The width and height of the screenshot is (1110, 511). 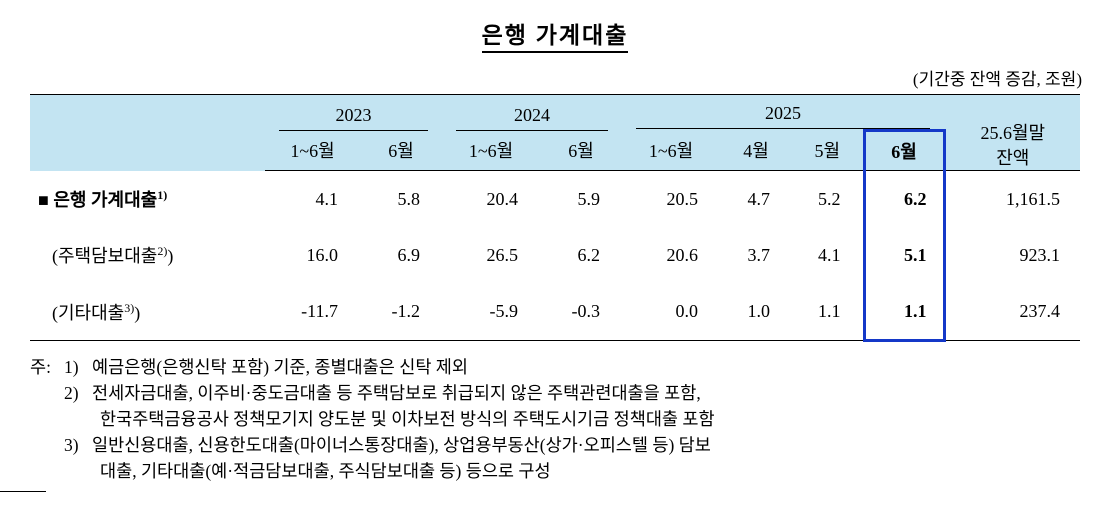 I want to click on footnote-marker: 3), so click(x=129, y=307).